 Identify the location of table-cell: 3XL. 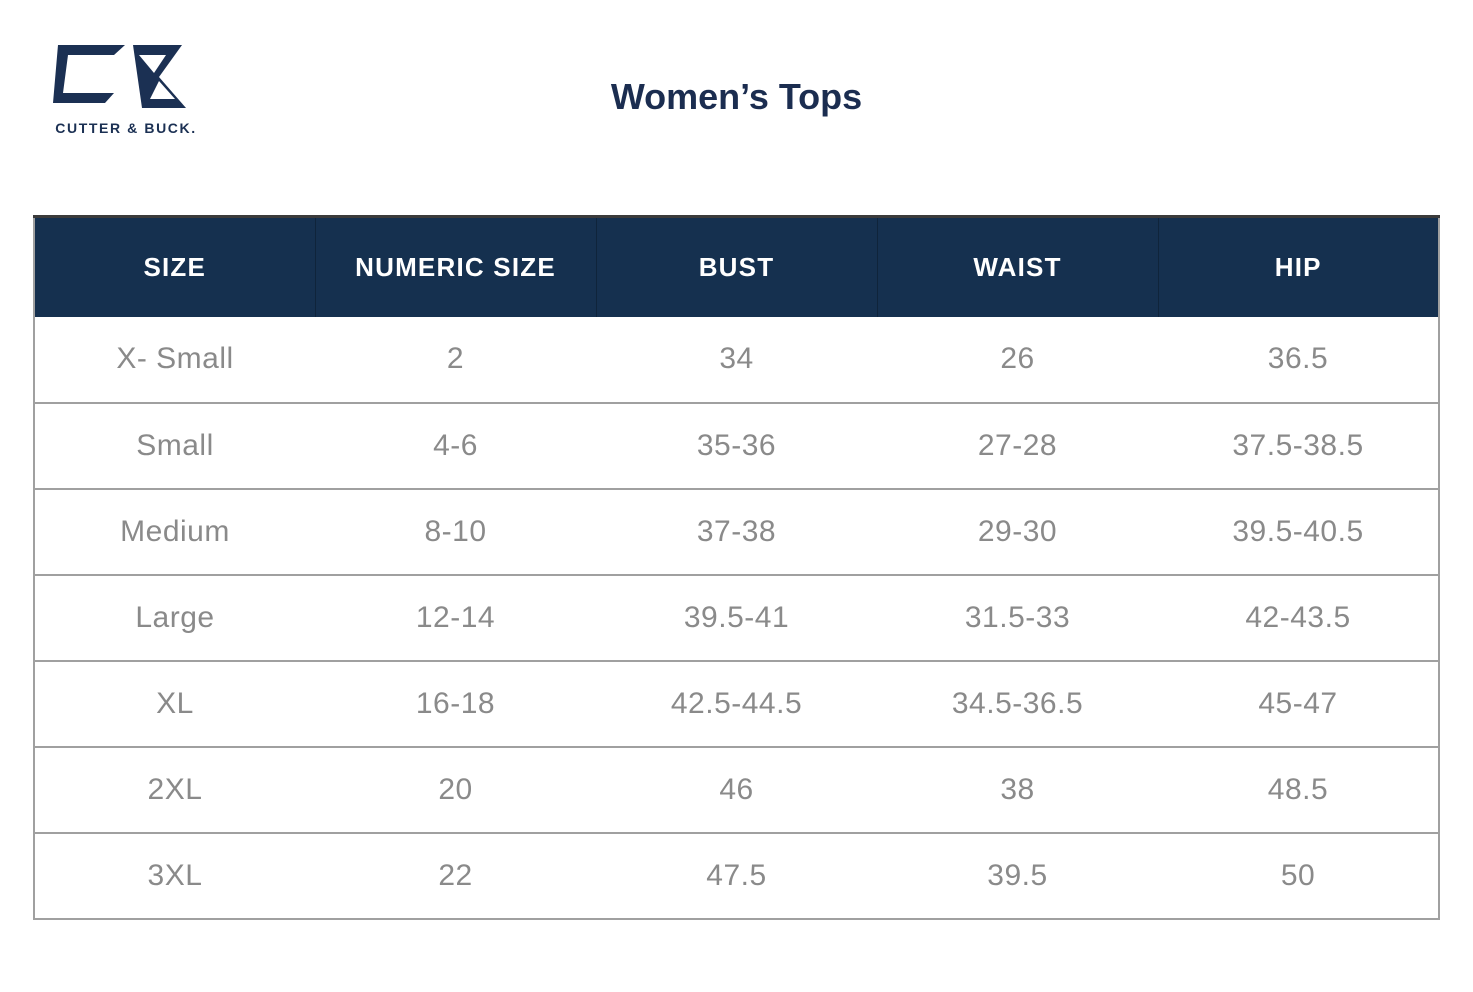
(174, 875).